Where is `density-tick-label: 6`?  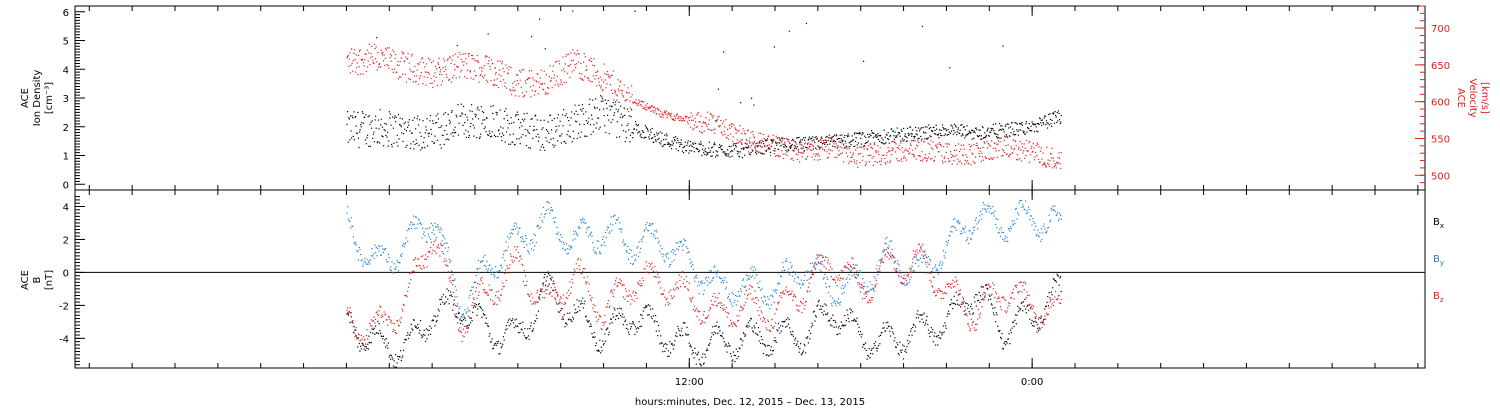 density-tick-label: 6 is located at coordinates (66, 13).